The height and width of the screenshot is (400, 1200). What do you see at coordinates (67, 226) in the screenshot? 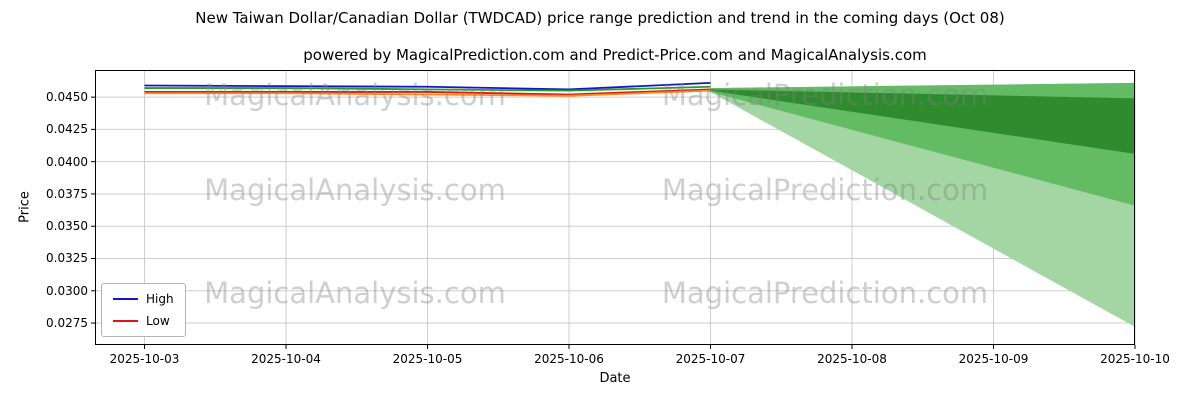
I see `y-tick-label: 0.0350` at bounding box center [67, 226].